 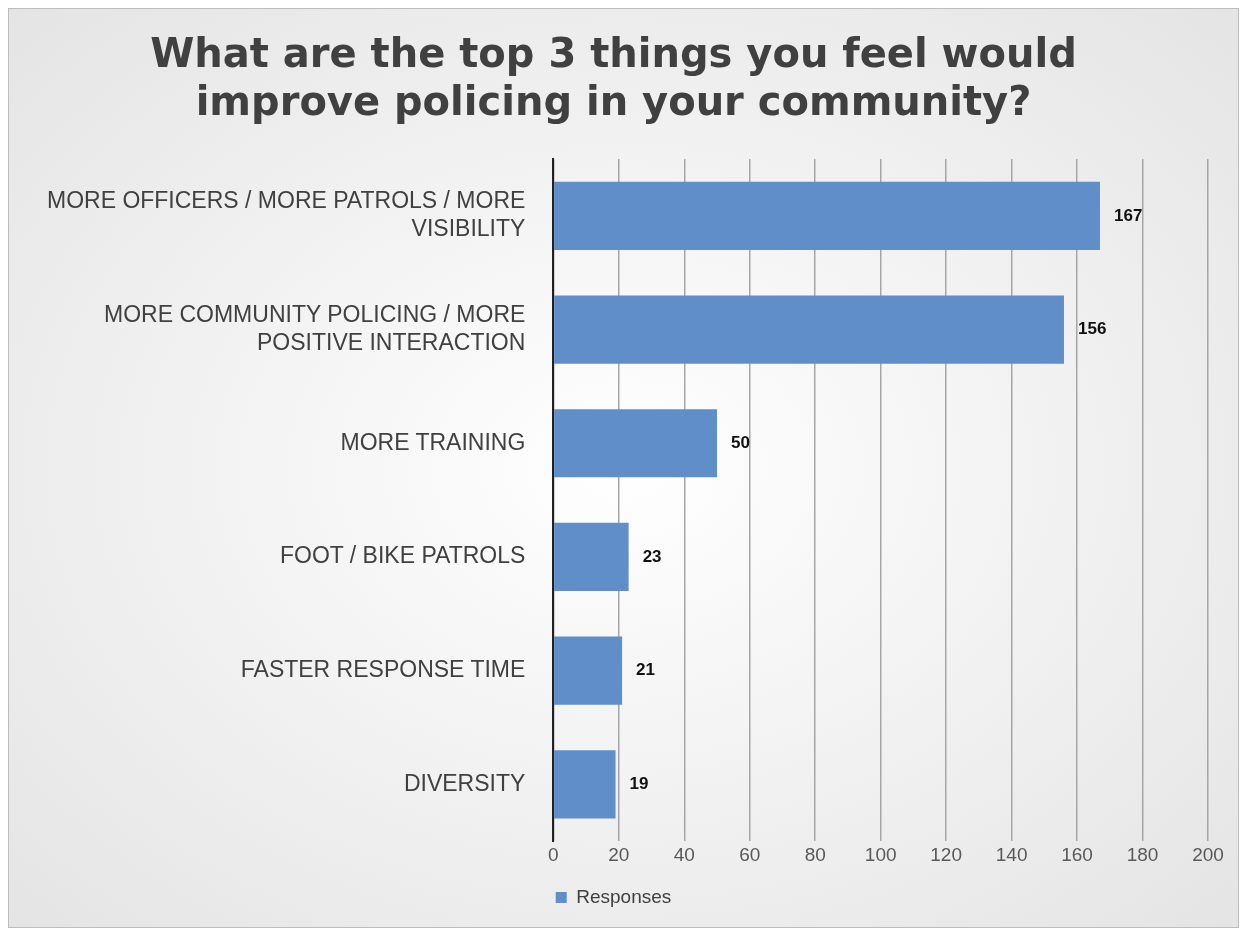 I want to click on x-tick-label: 100, so click(x=880, y=854).